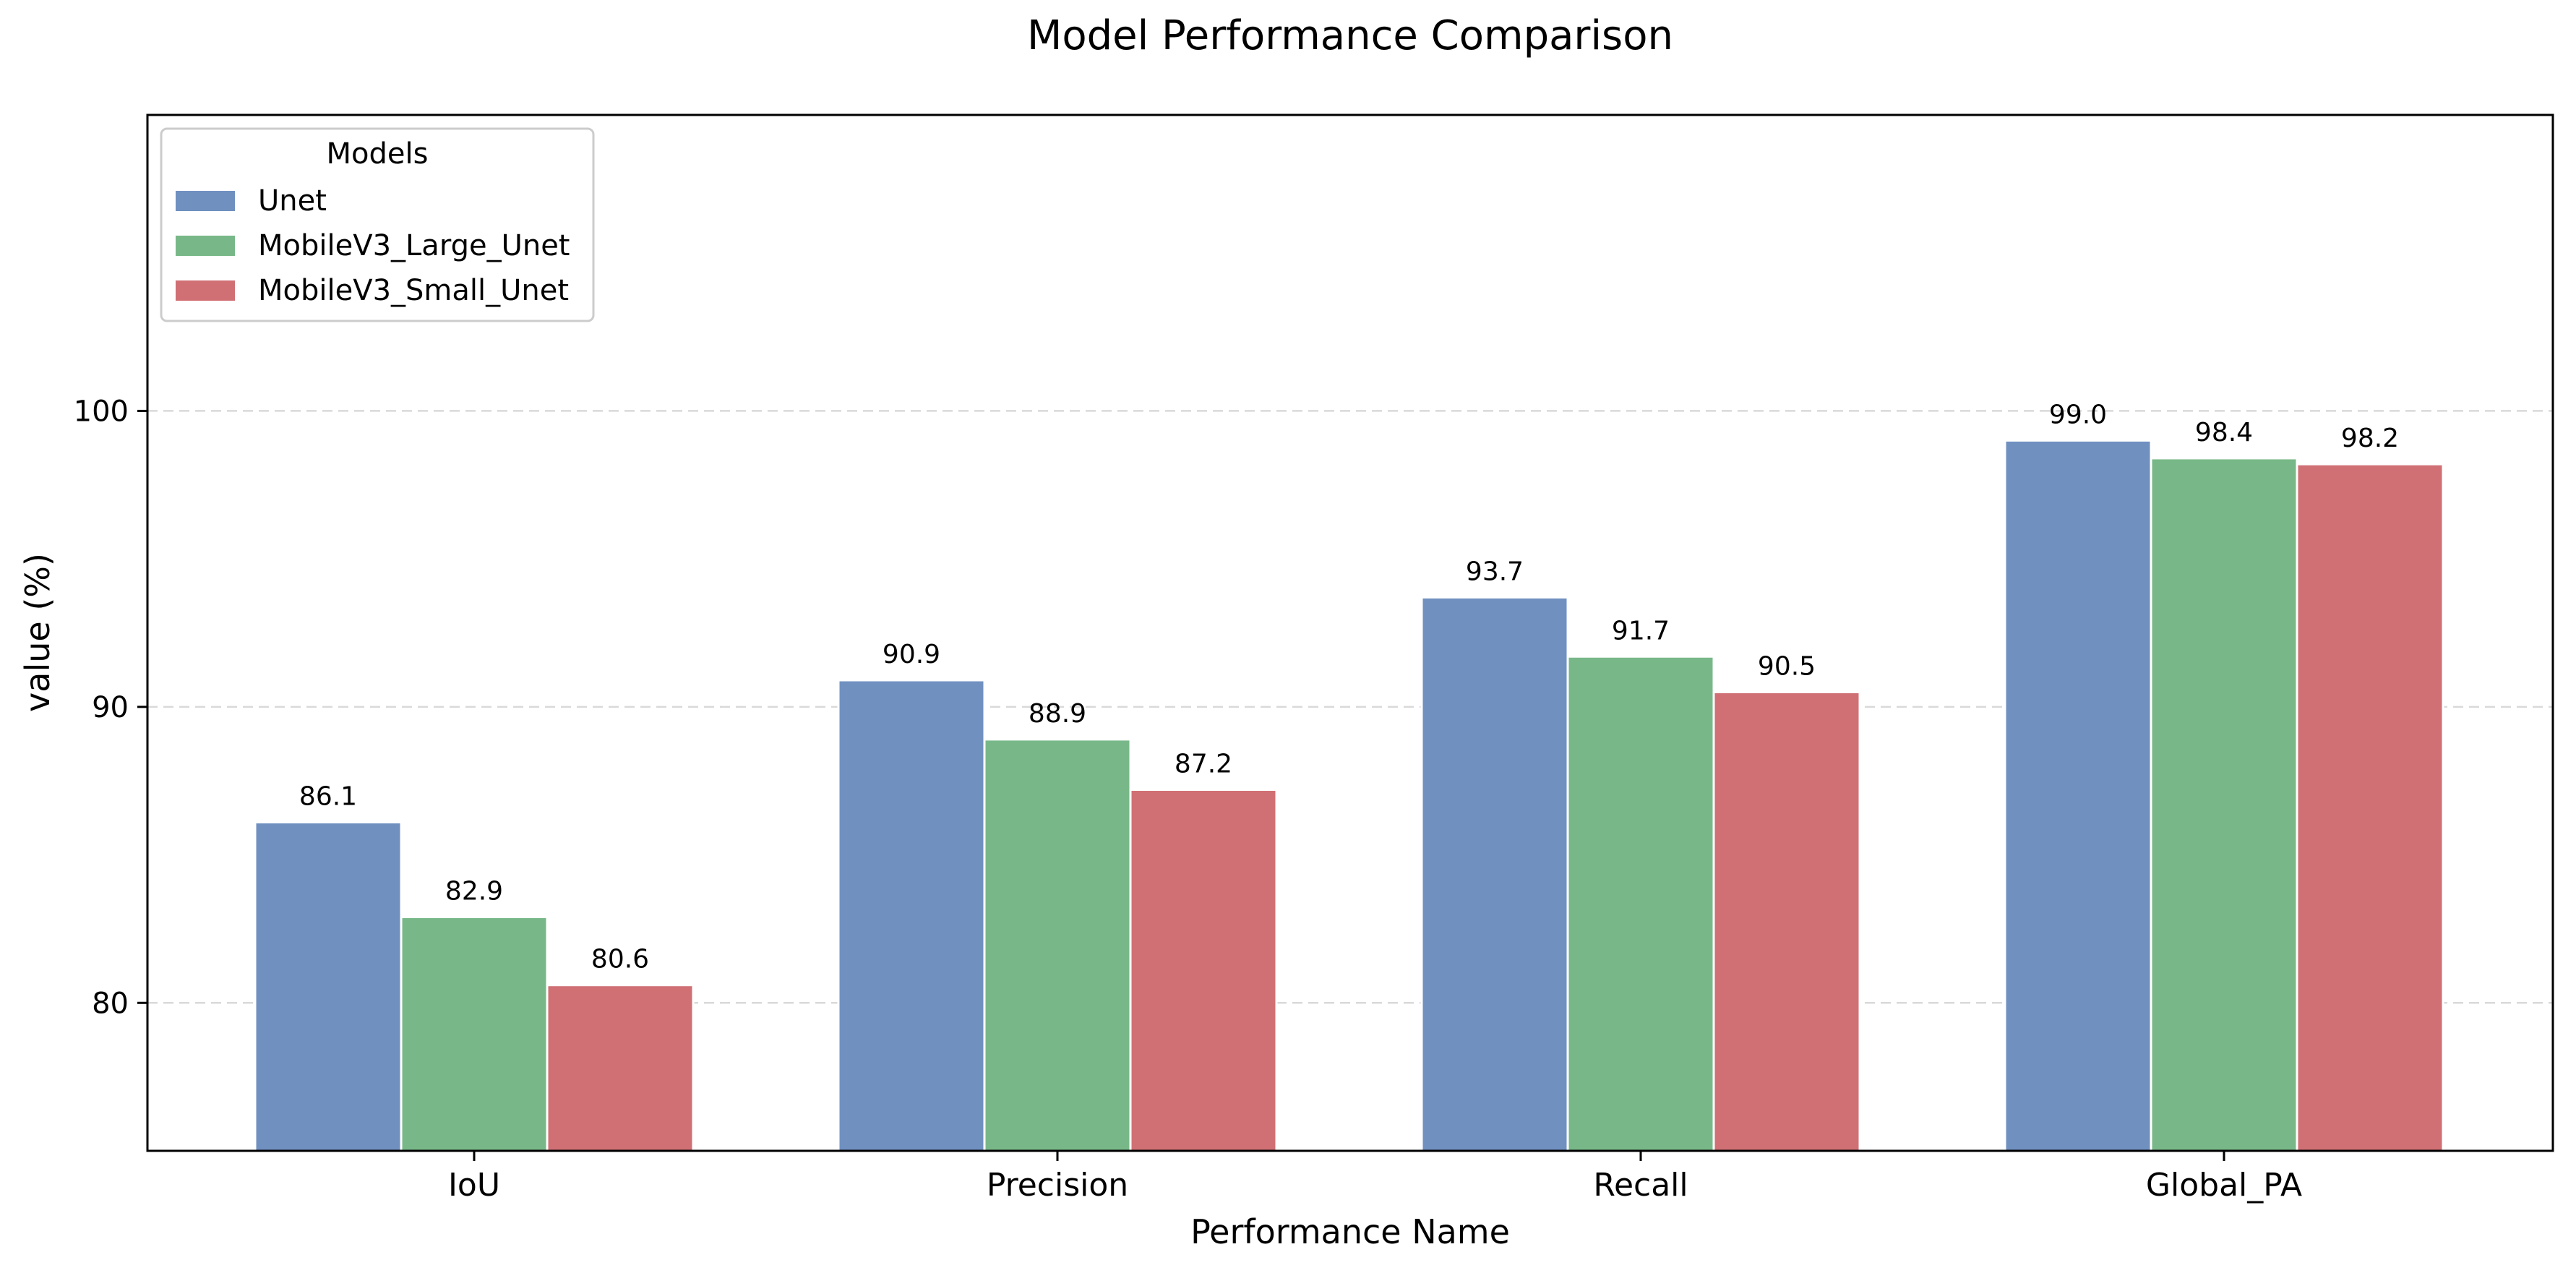 The image size is (2576, 1273). Describe the element at coordinates (474, 891) in the screenshot. I see `data-label: 82.9` at that location.